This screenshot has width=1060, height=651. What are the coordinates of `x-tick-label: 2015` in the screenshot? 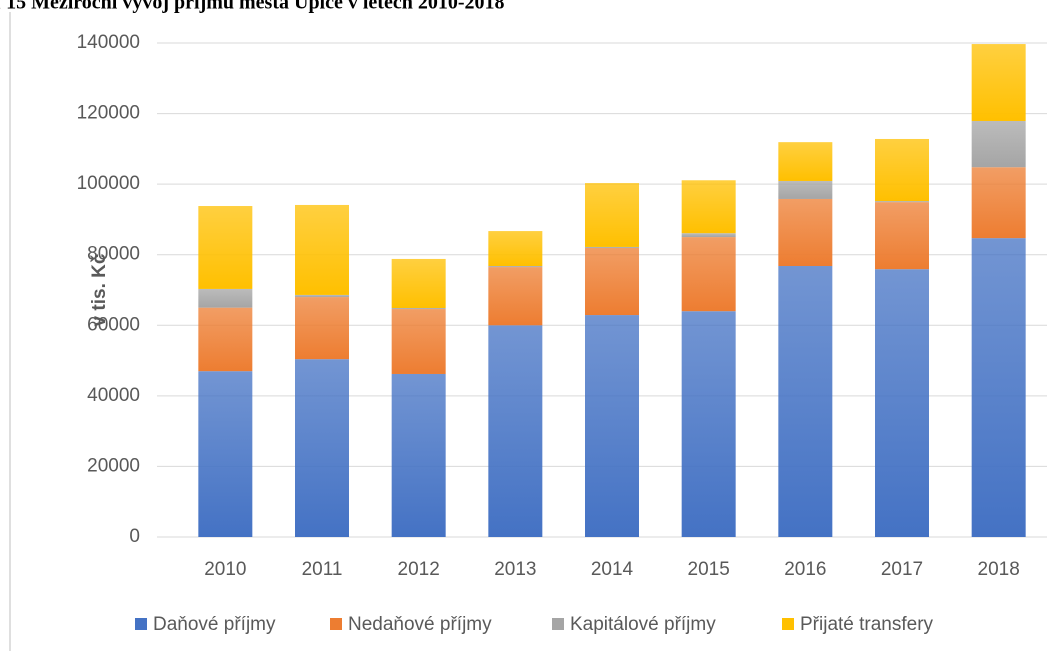 It's located at (709, 569).